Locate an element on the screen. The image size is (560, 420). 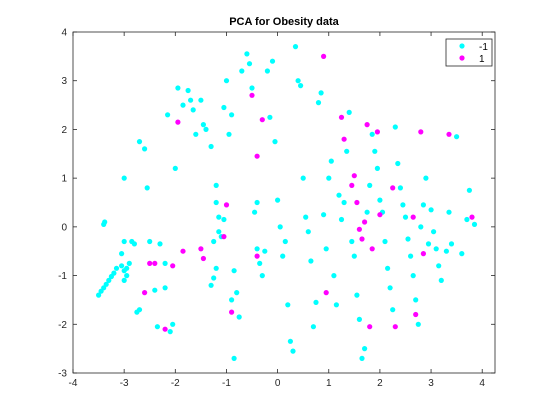
y-tick-label-1: -2 is located at coordinates (62, 325).